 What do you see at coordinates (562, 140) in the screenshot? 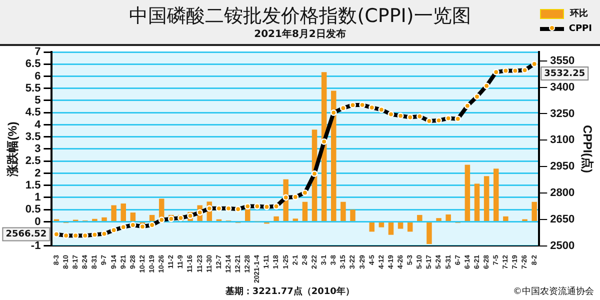
I see `y2-tick-label: 3100` at bounding box center [562, 140].